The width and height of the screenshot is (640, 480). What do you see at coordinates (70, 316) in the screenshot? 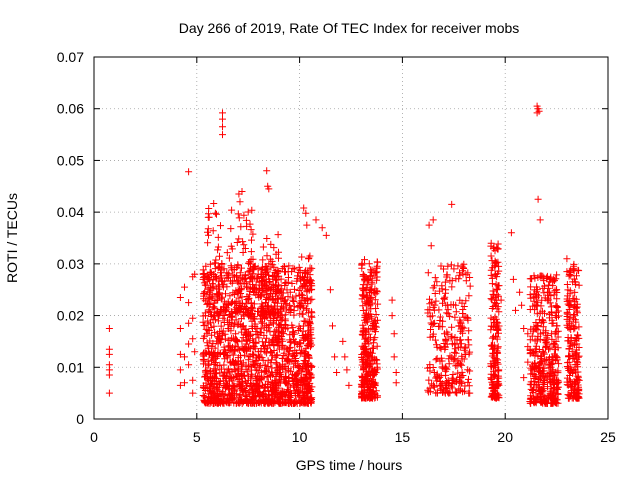
I see `y-tick-label: 0.02` at bounding box center [70, 316].